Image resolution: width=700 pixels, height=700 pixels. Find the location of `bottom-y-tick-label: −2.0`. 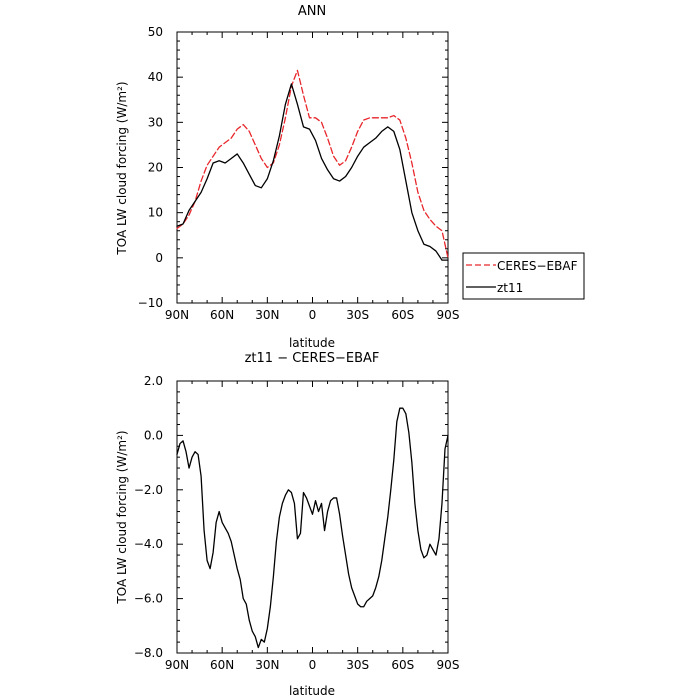

bottom-y-tick-label: −2.0 is located at coordinates (148, 490).